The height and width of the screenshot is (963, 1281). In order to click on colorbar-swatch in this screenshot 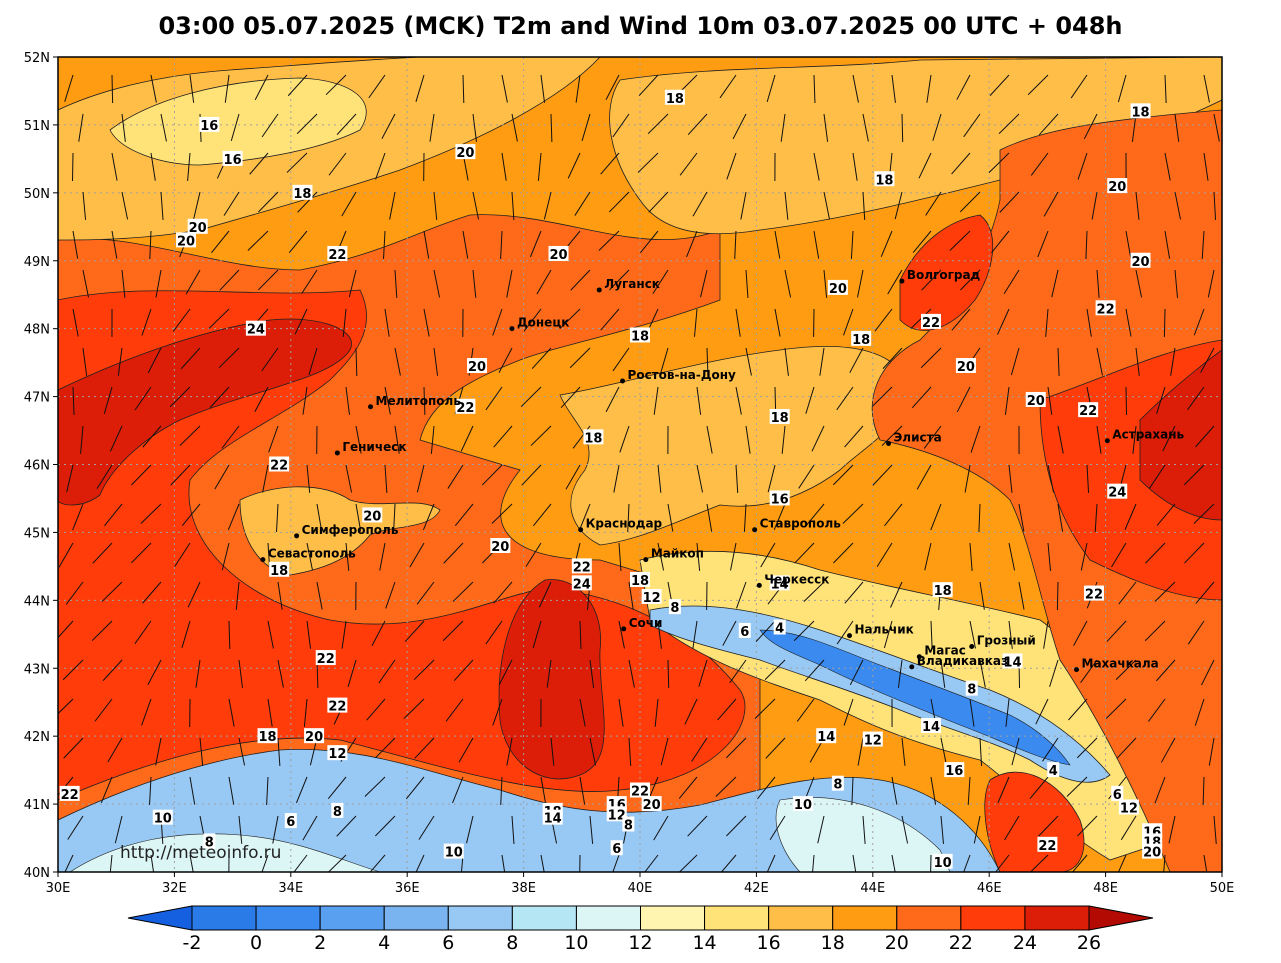, I will do `click(608, 918)`.